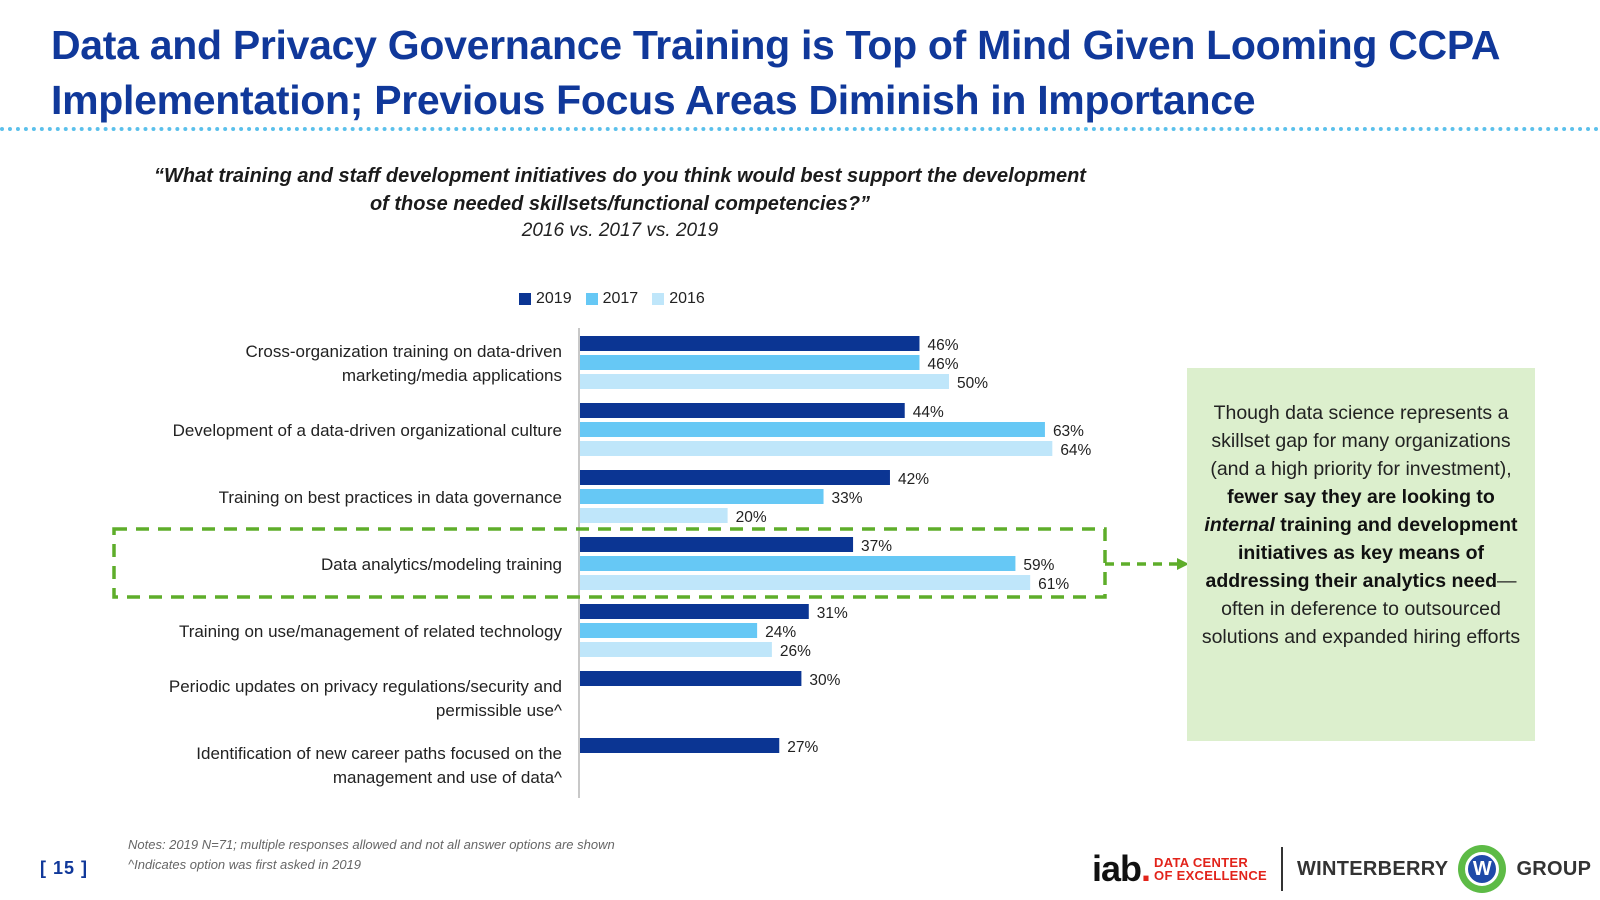 This screenshot has height=900, width=1600. Describe the element at coordinates (64, 868) in the screenshot. I see `page-number: [ 15 ]` at that location.